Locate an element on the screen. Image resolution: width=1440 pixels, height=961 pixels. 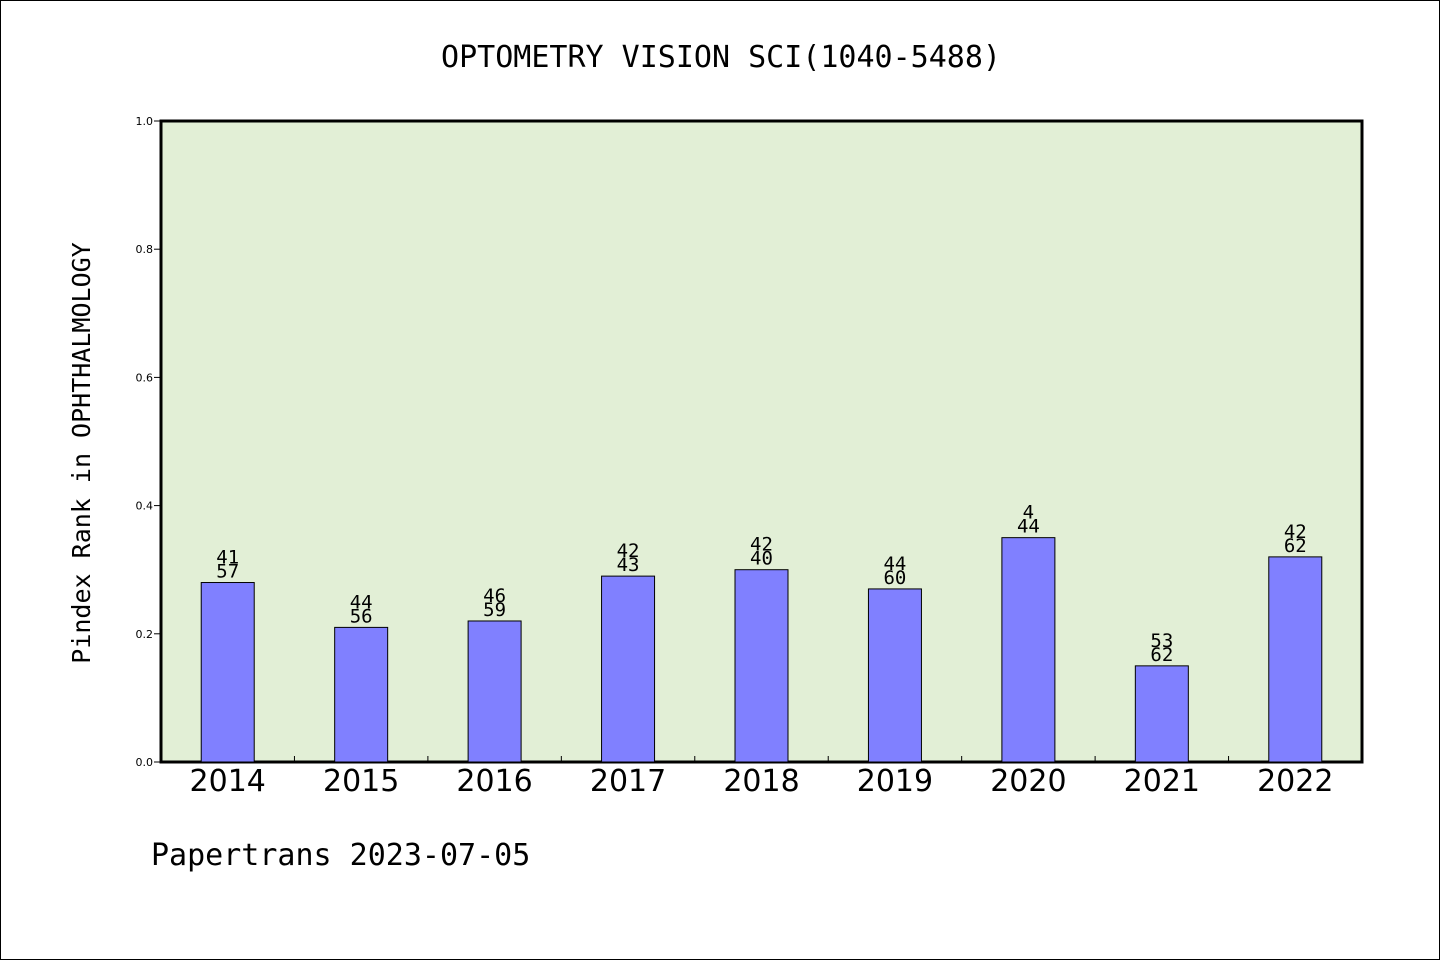
x-tick-label: 2020 is located at coordinates (1028, 781).